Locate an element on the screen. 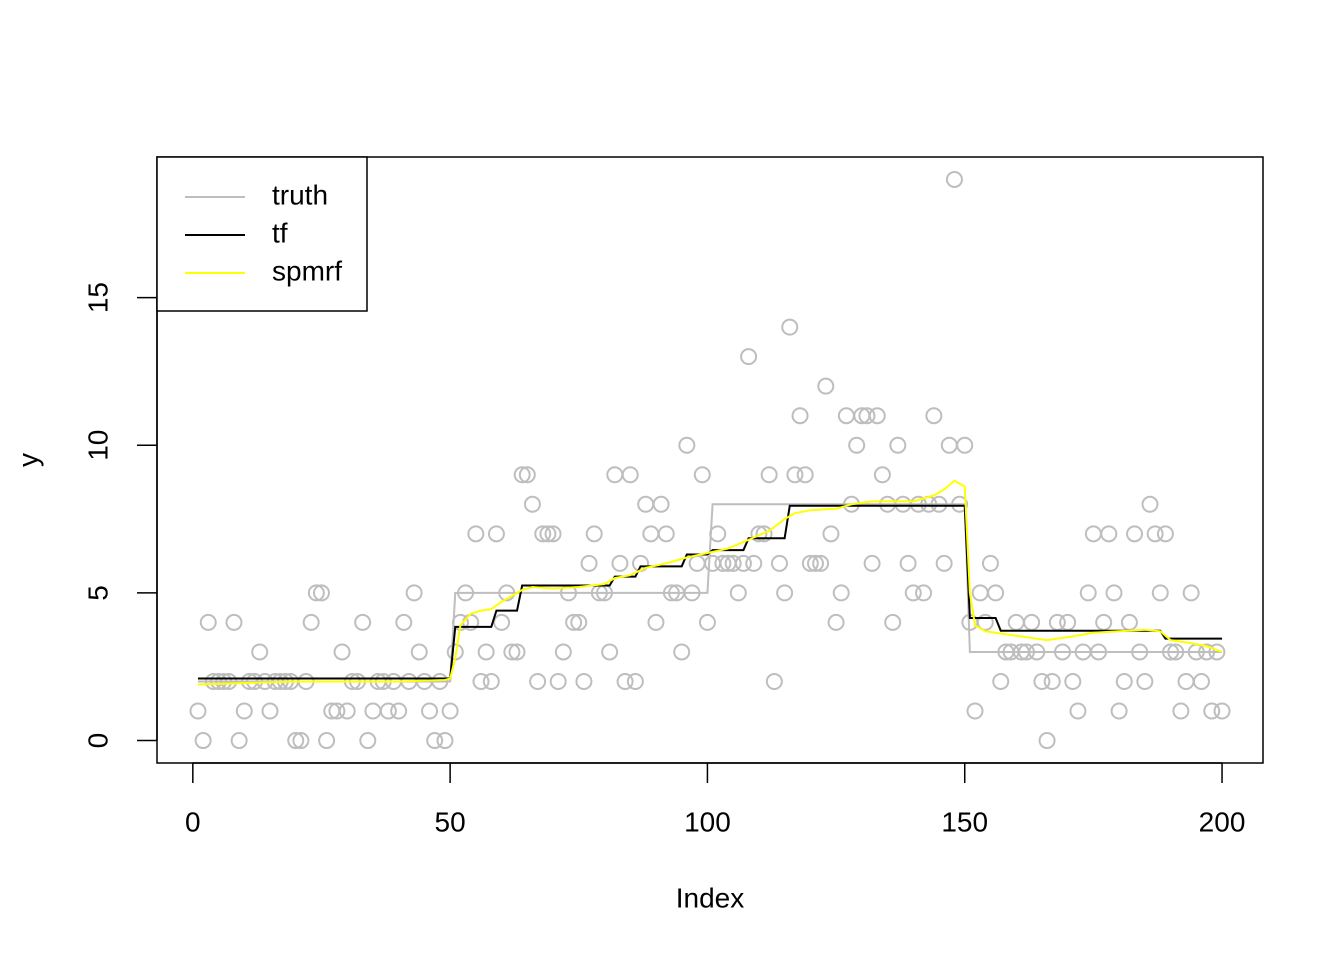  legend-label: spmrf is located at coordinates (307, 270).